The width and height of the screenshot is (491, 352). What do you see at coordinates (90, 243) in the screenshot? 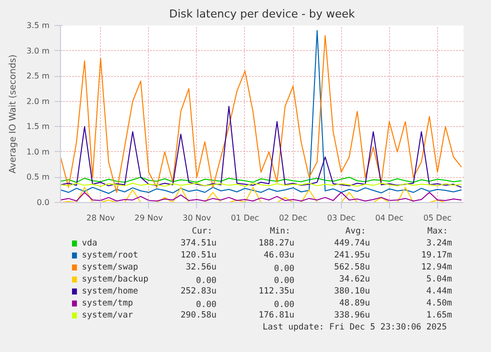
I see `legend-label: vda` at bounding box center [90, 243].